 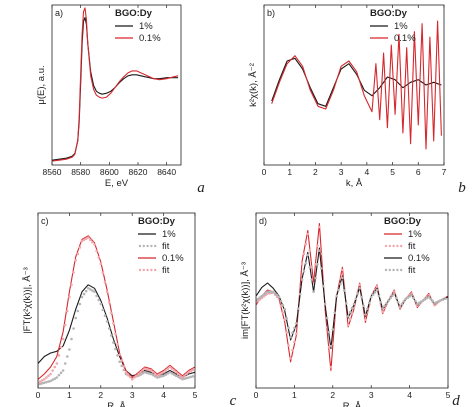 What do you see at coordinates (116, 300) in the screenshot?
I see `axes-frame` at bounding box center [116, 300].